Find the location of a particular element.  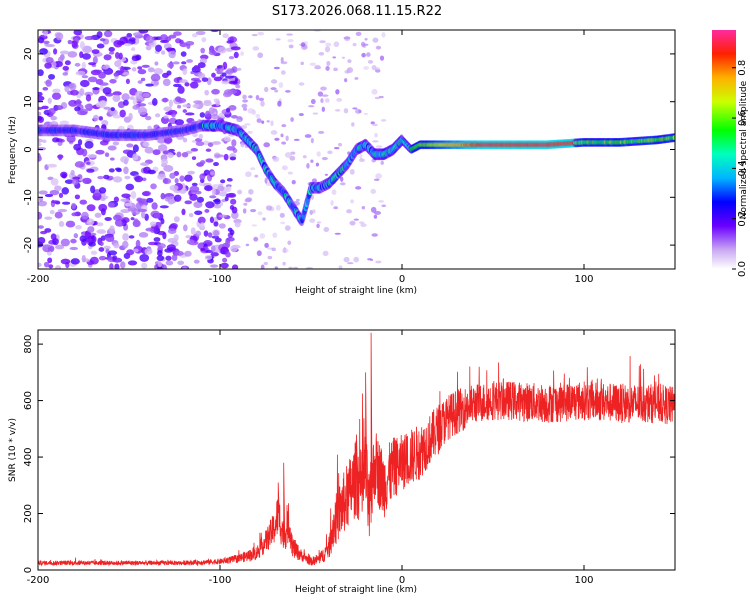

heatmap-x-tick-label: -100 is located at coordinates (220, 279).